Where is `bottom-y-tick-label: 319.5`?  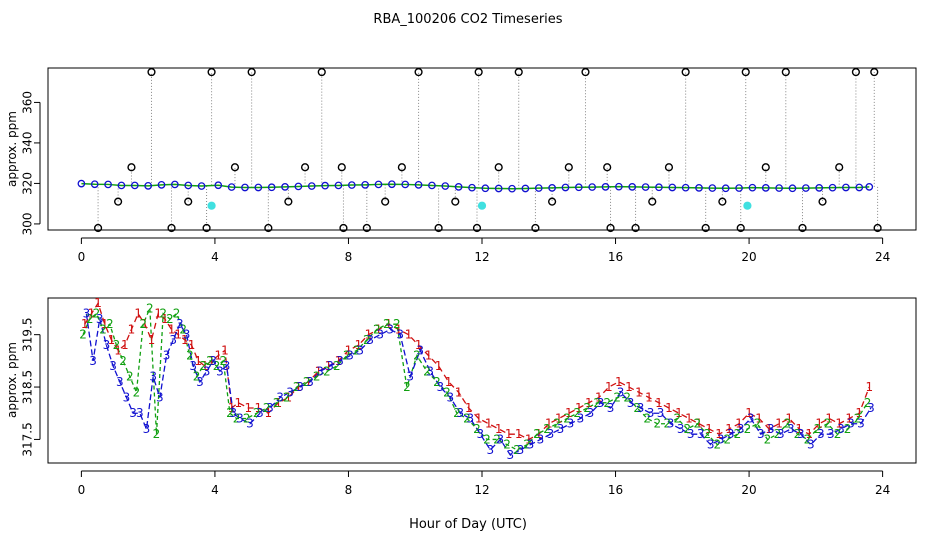
bottom-y-tick-label: 319.5 is located at coordinates (28, 334).